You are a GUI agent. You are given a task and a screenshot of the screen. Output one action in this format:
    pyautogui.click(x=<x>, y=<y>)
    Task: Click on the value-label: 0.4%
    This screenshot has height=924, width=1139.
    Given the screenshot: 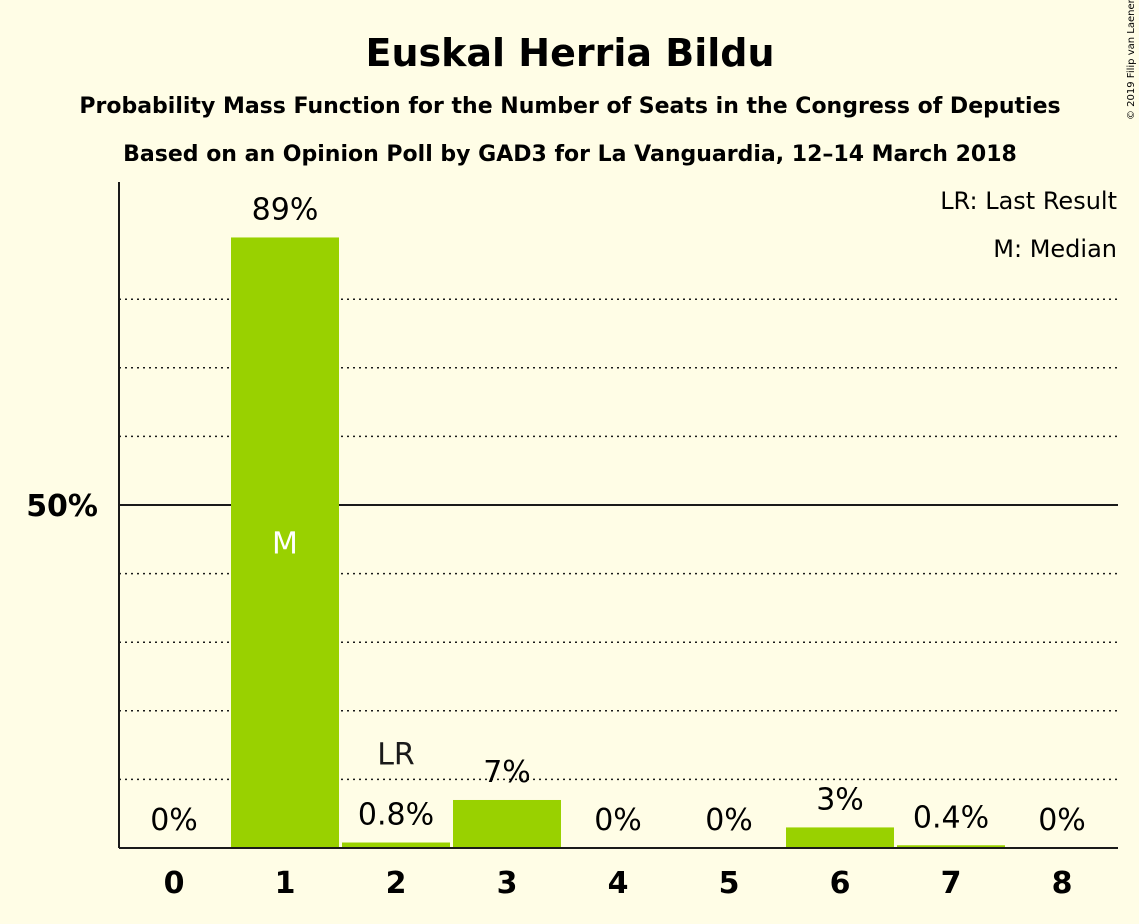 What is the action you would take?
    pyautogui.click(x=951, y=817)
    